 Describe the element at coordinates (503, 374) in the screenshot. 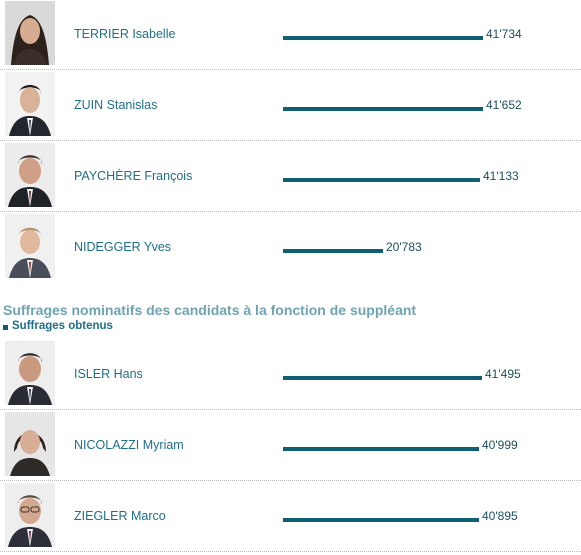

I see `vote-count-label: 41'495` at that location.